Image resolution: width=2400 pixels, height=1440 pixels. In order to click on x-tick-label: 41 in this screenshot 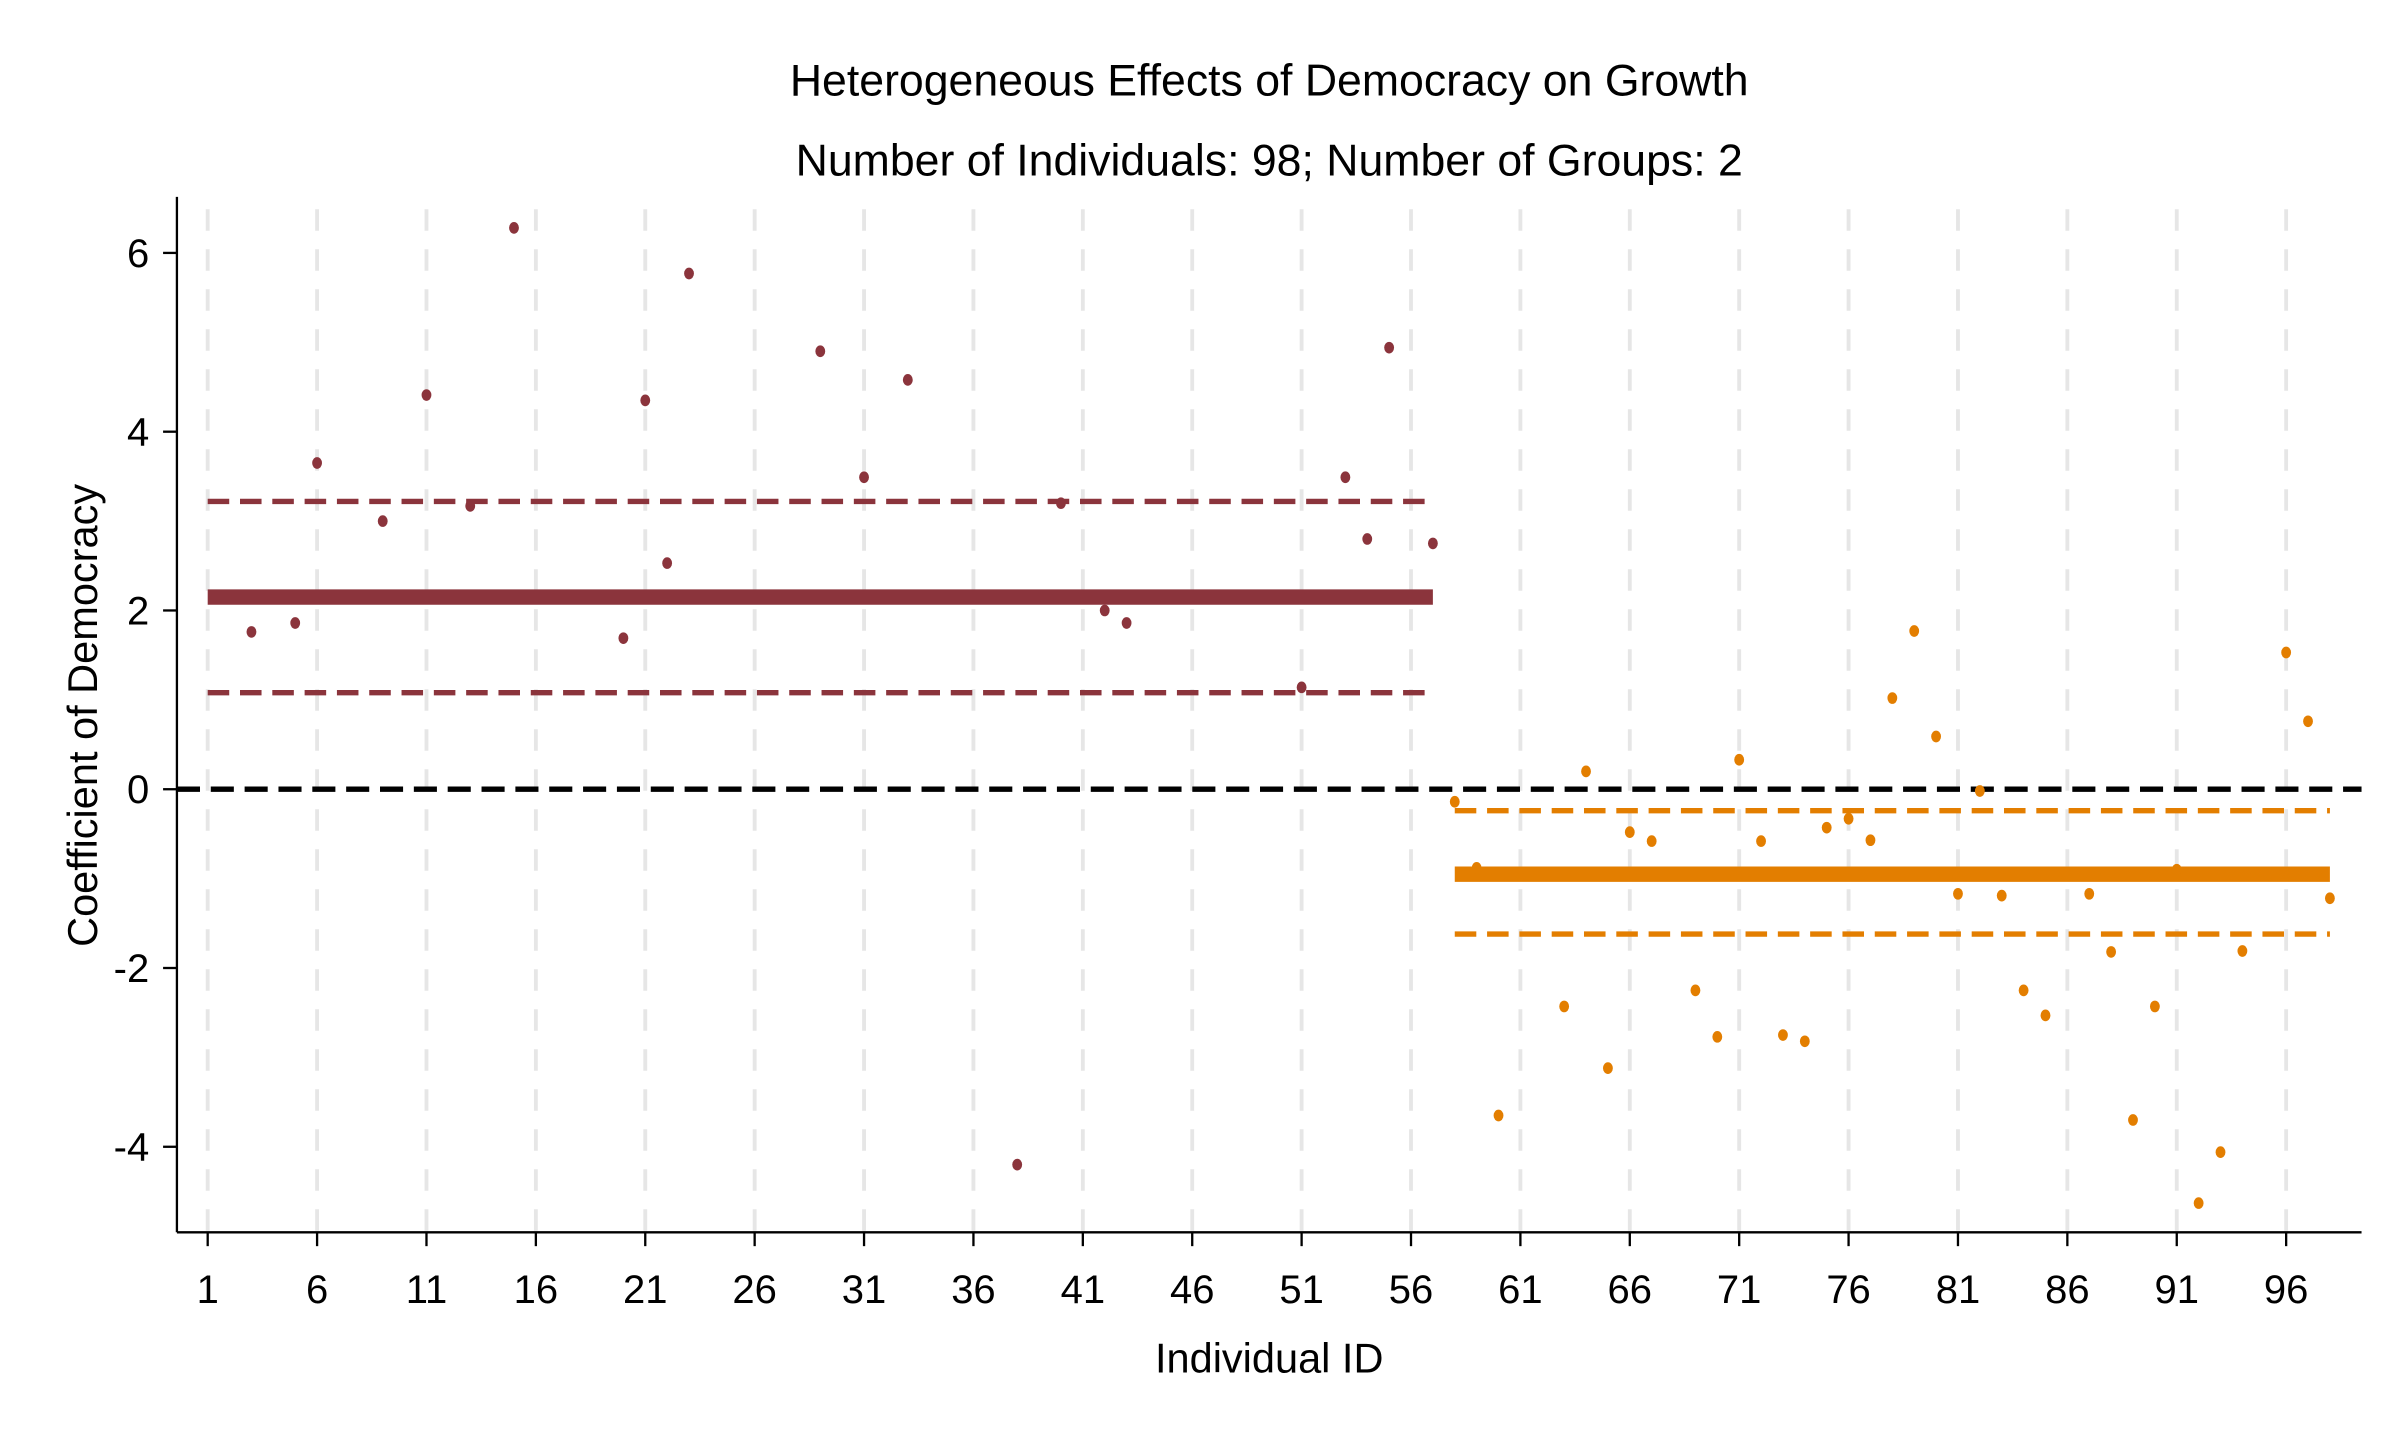, I will do `click(1083, 1290)`.